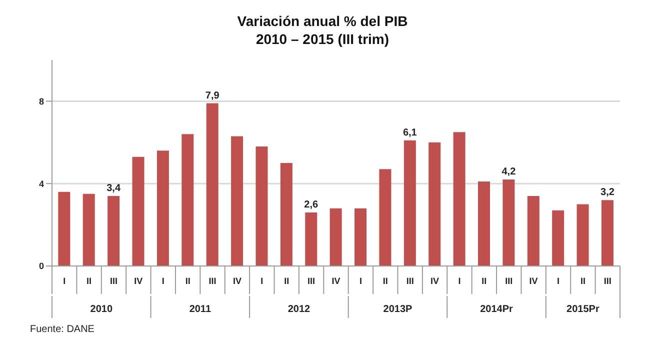 The image size is (645, 344). What do you see at coordinates (509, 172) in the screenshot?
I see `data-label: 4,2` at bounding box center [509, 172].